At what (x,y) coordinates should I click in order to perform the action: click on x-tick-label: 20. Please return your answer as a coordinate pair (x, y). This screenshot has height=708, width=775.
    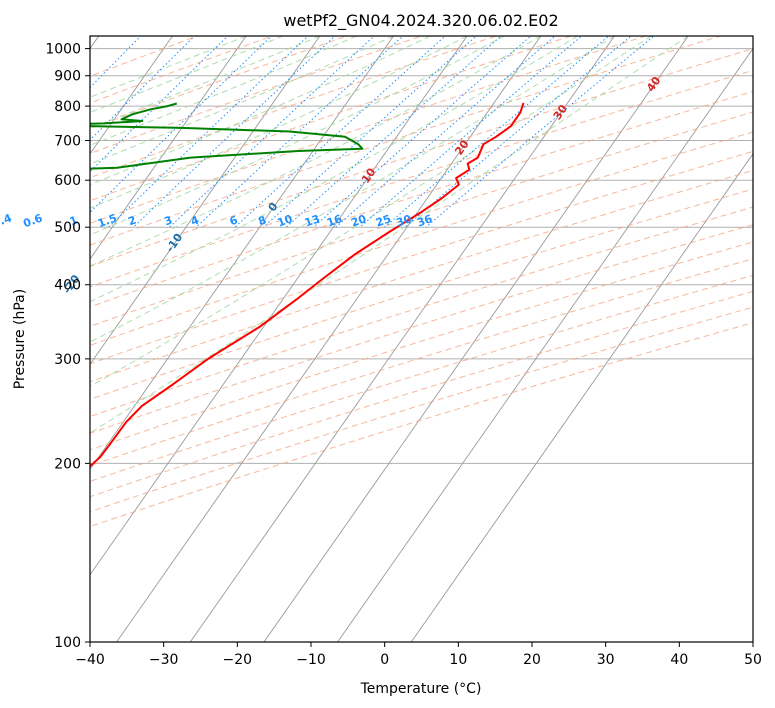
    Looking at the image, I should click on (532, 660).